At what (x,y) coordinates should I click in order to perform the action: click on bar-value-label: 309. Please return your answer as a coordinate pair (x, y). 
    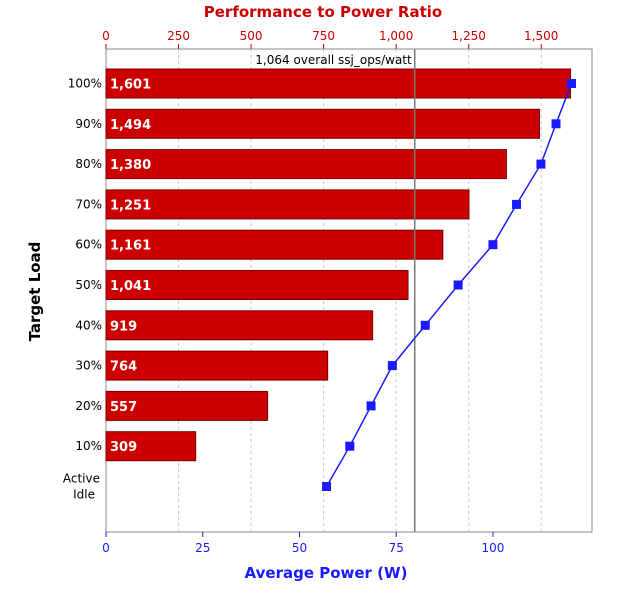
    Looking at the image, I should click on (123, 447).